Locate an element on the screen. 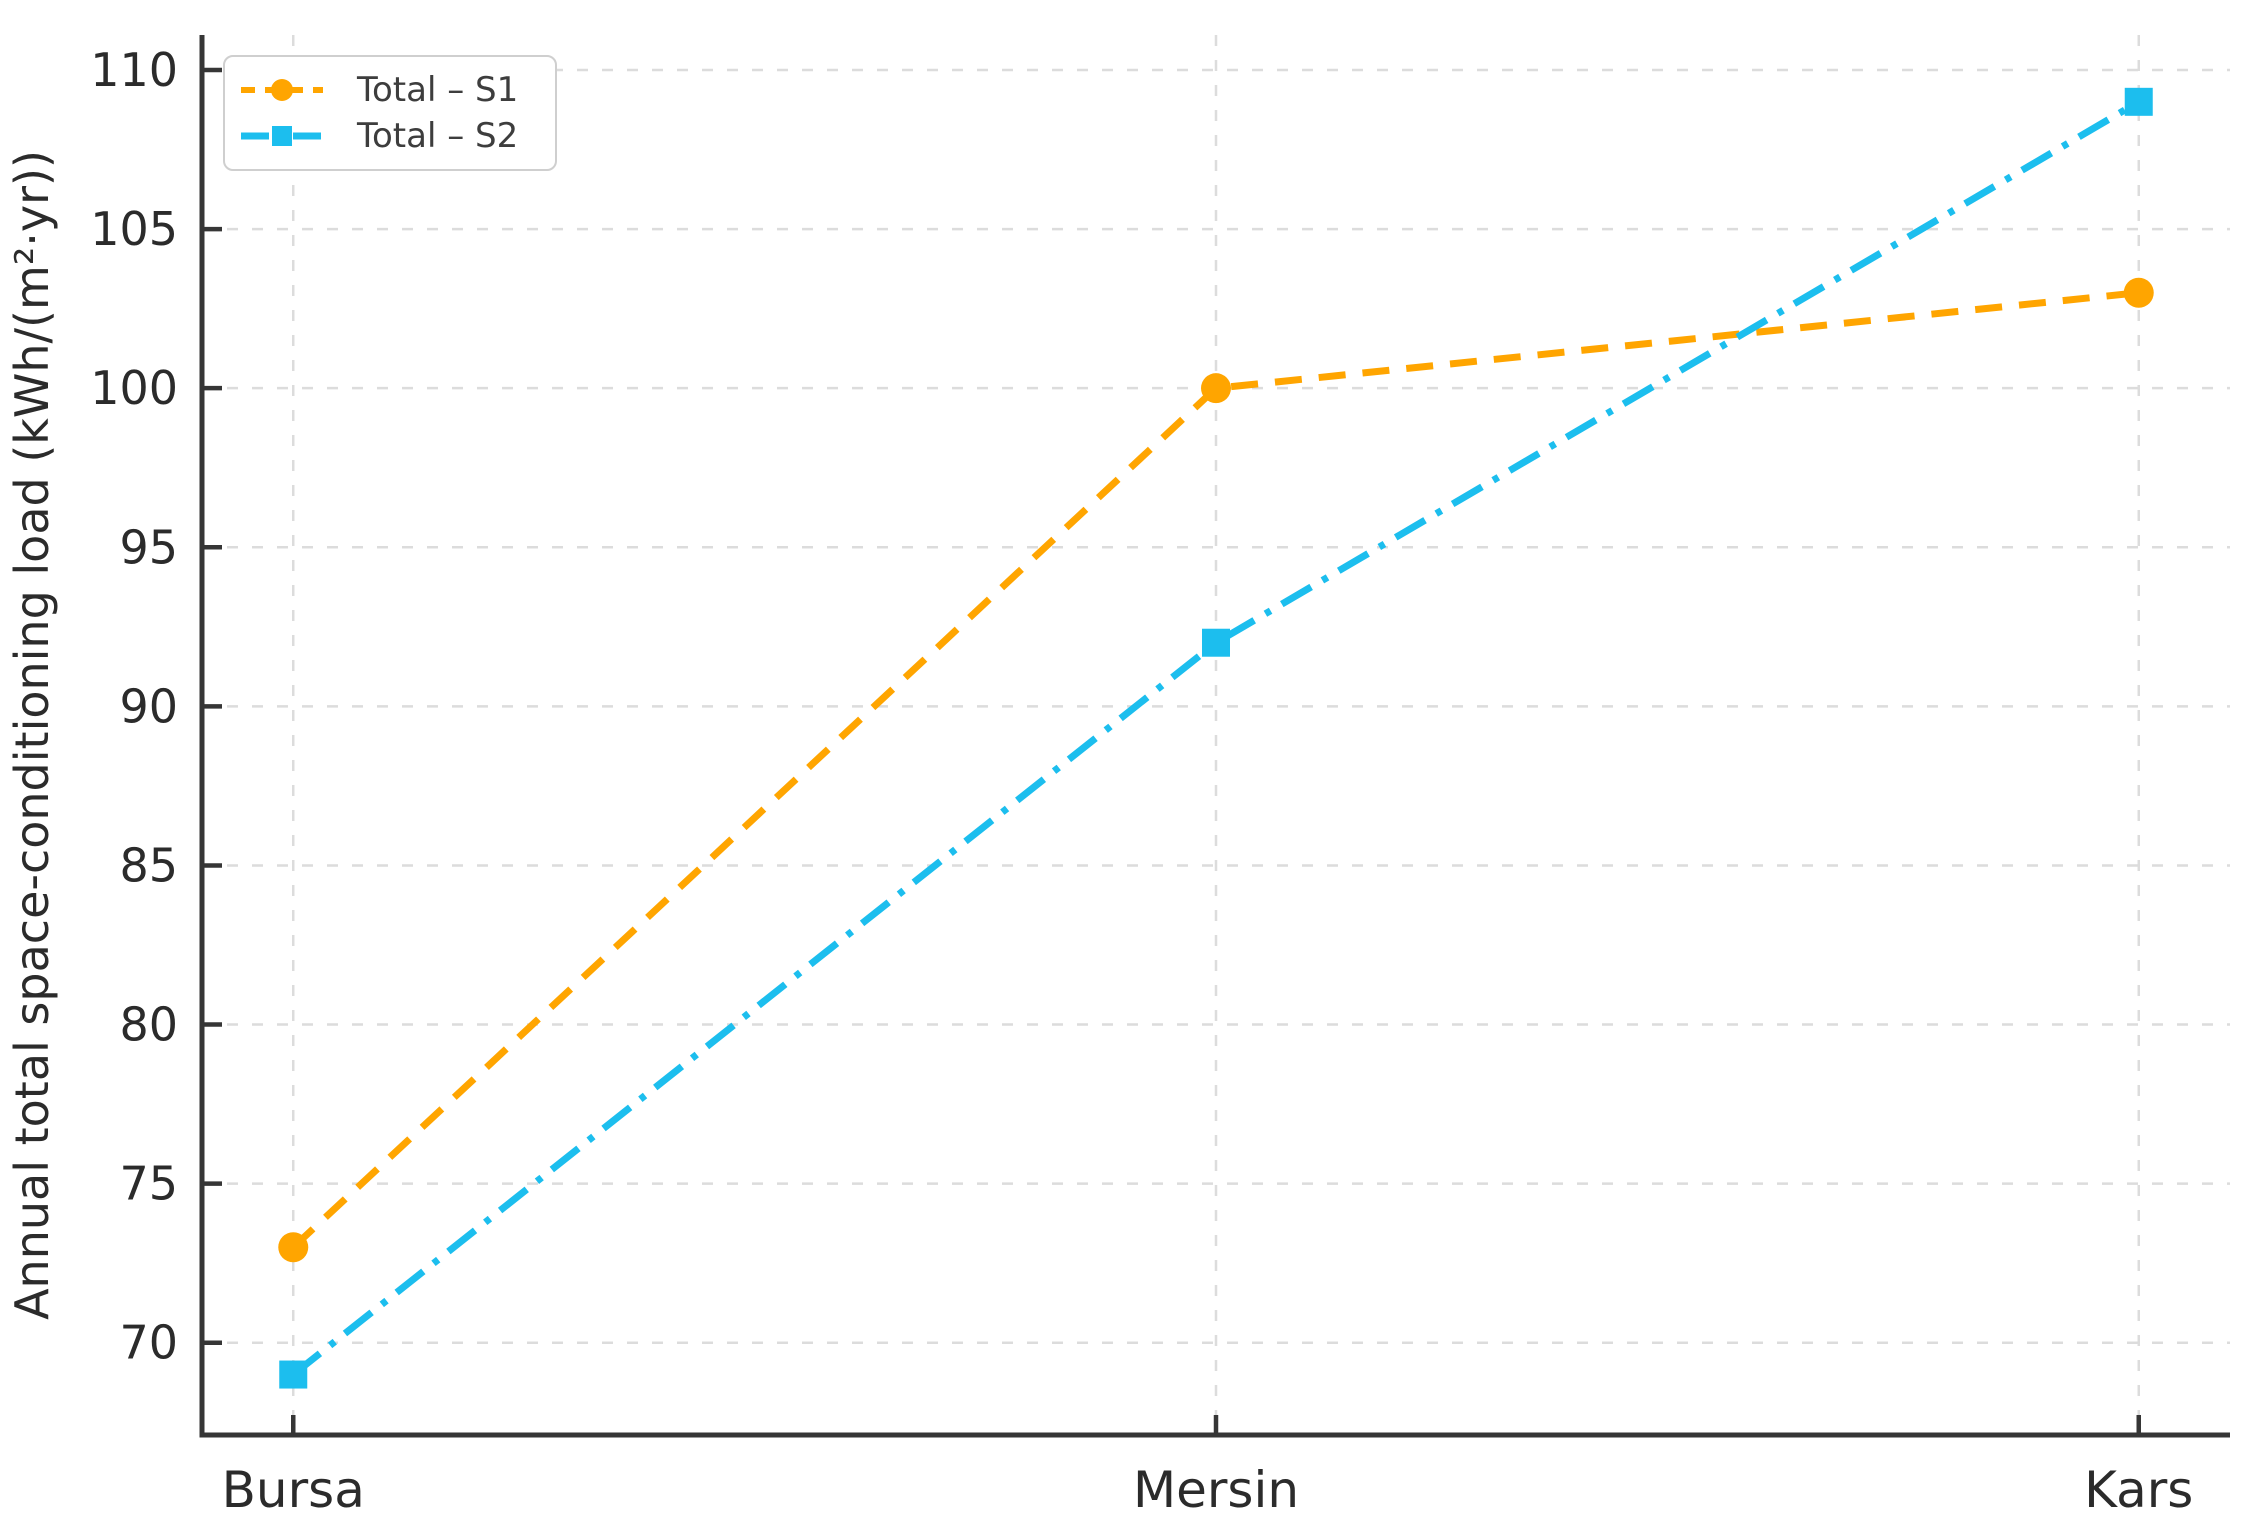 The height and width of the screenshot is (1539, 2264). y-tick-label: 95 is located at coordinates (148, 547).